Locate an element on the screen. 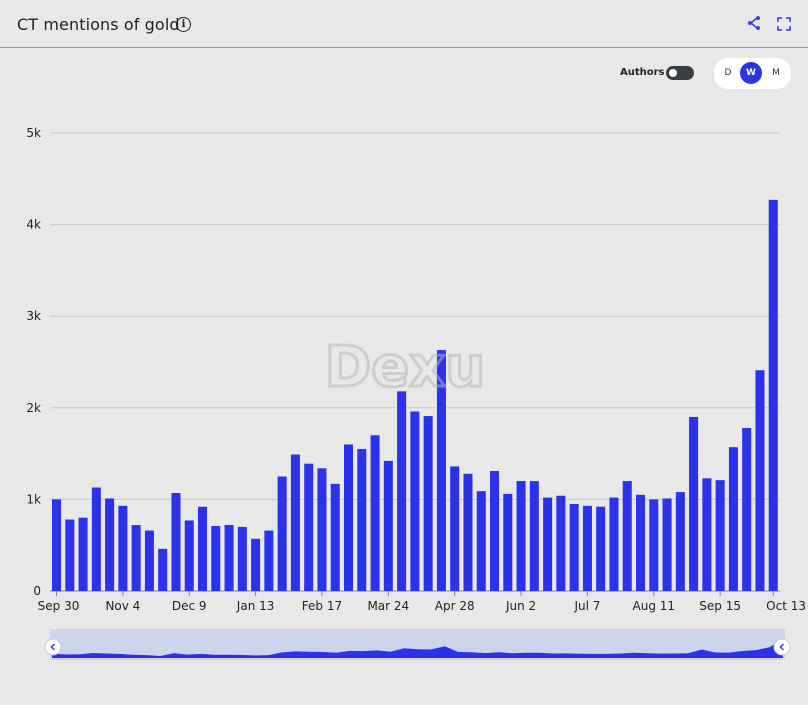 The width and height of the screenshot is (808, 705). x-tick-label: Dec 9 is located at coordinates (189, 606).